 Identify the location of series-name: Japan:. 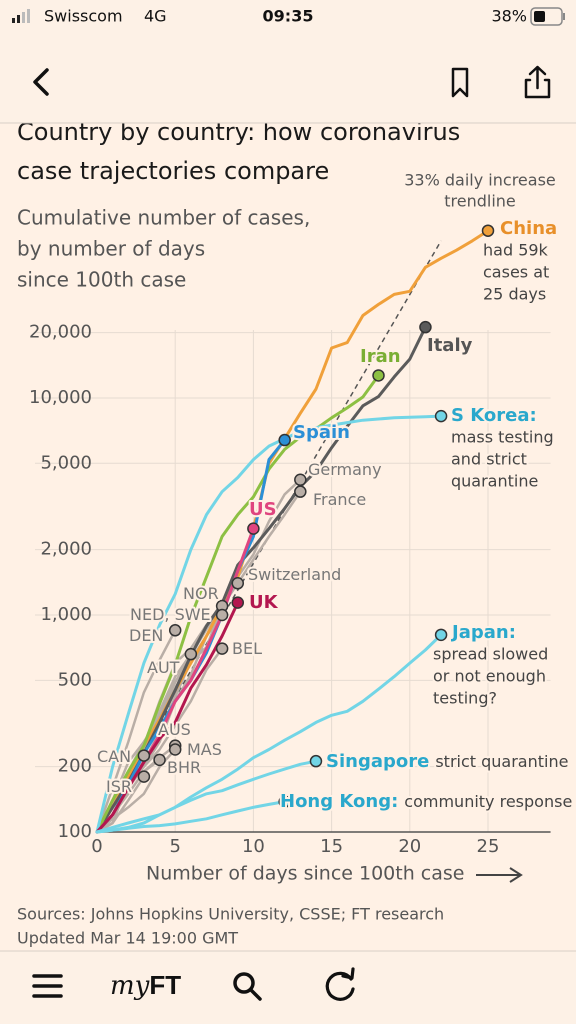
(483, 632).